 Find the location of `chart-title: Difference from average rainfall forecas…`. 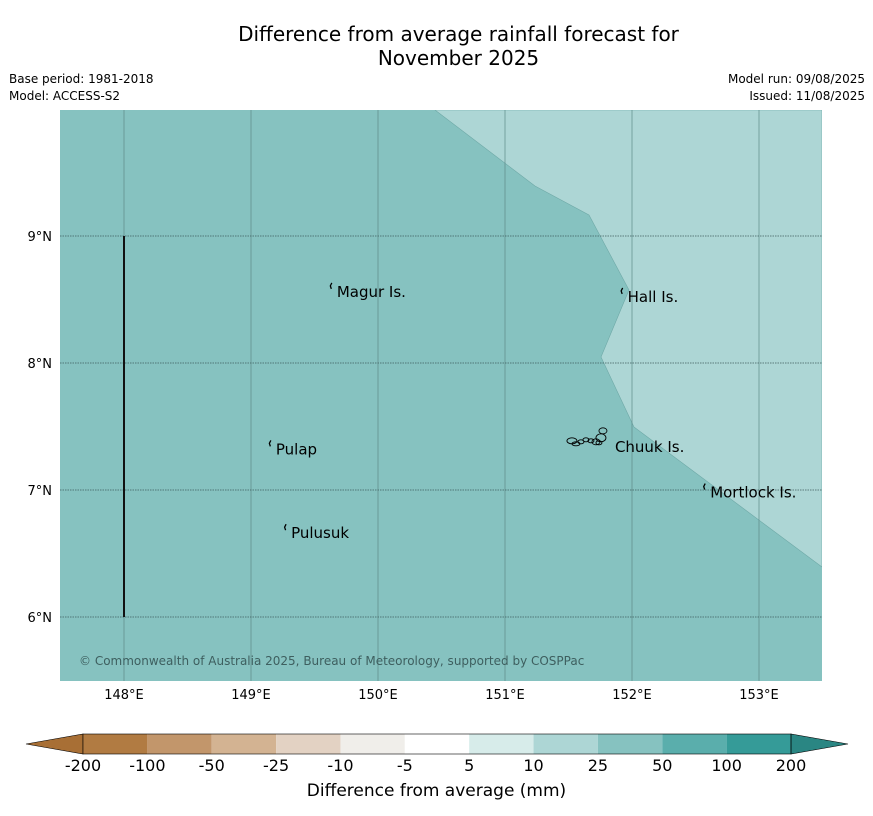

chart-title: Difference from average rainfall forecas… is located at coordinates (436, 46).